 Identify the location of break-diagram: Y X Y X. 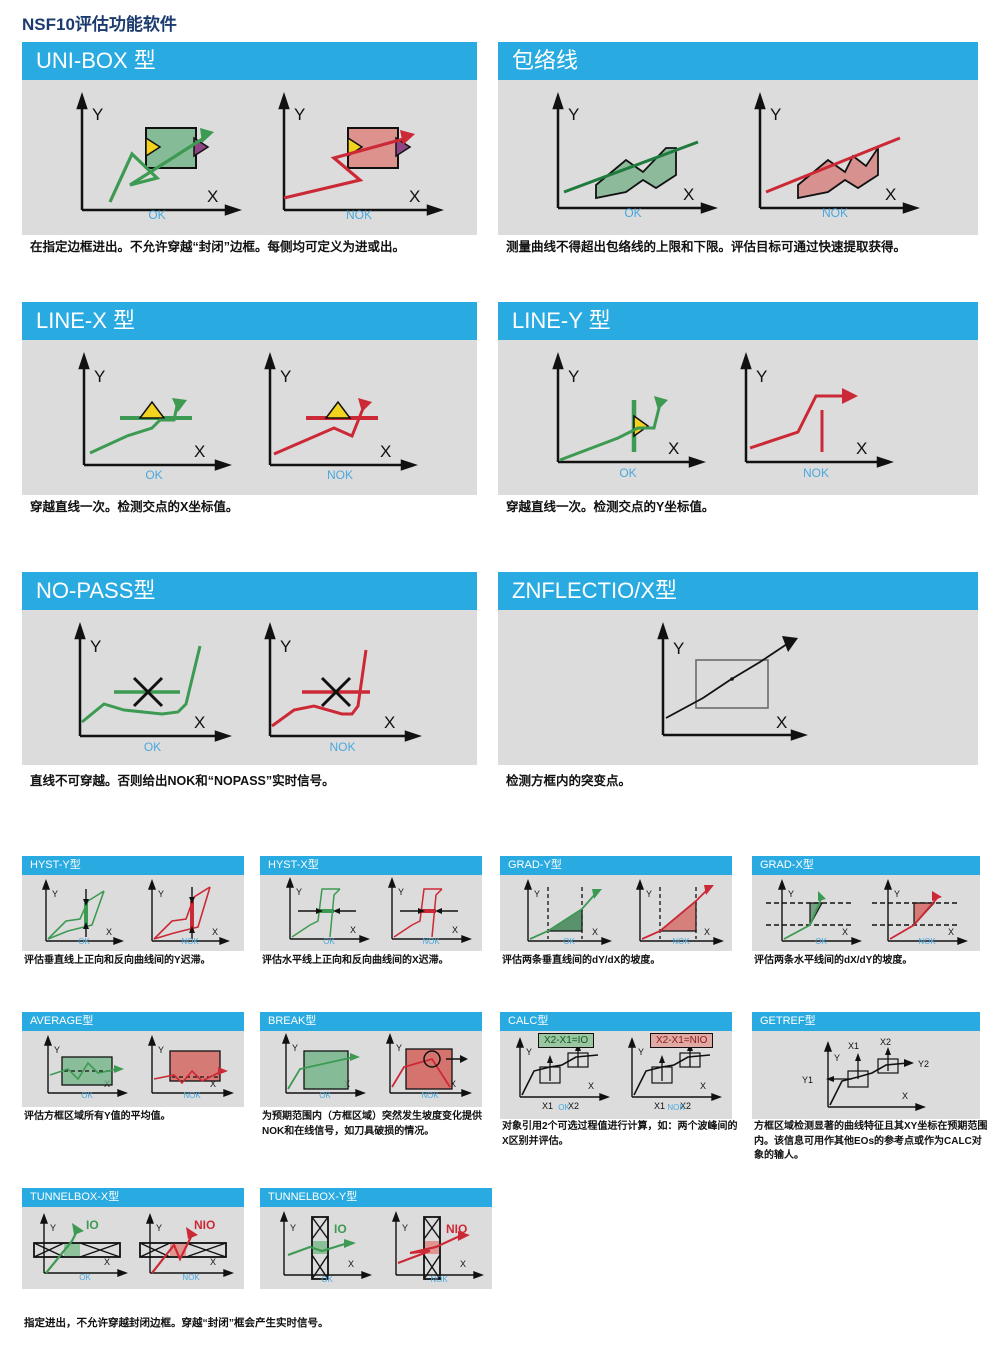
(376, 1065).